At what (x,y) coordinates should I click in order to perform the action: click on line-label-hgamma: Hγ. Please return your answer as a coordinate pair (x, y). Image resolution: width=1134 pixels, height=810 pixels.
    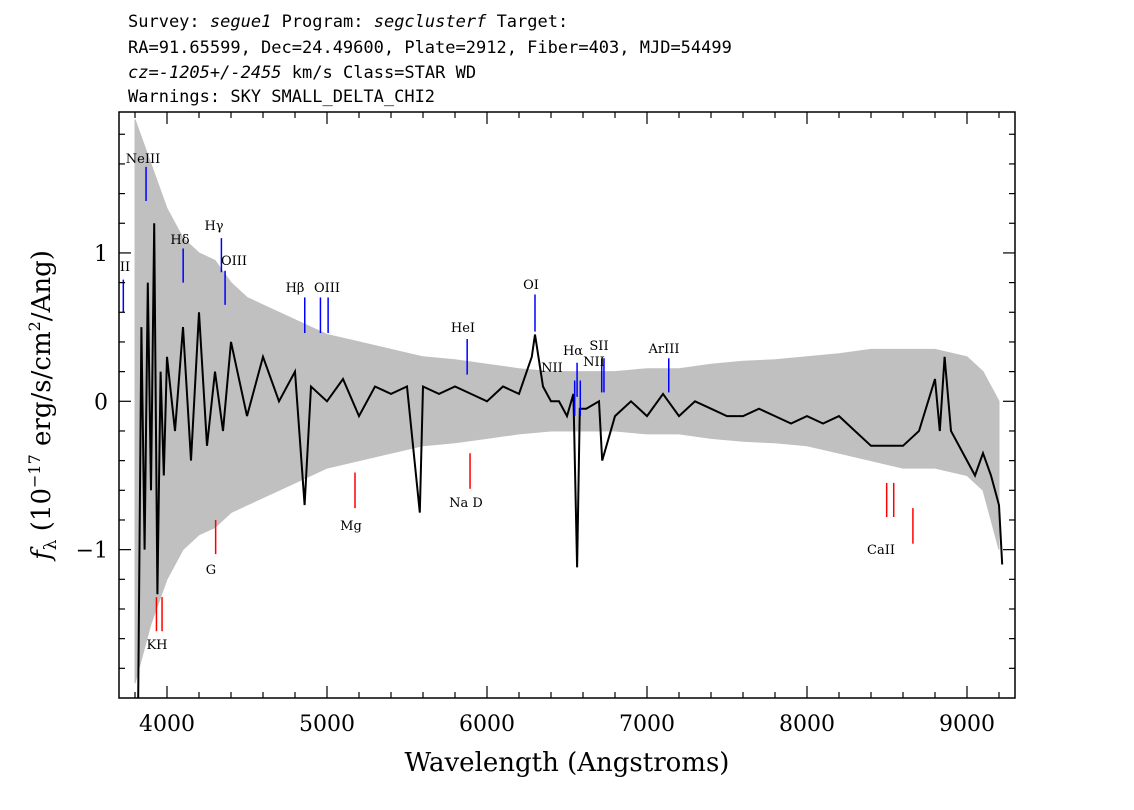
    Looking at the image, I should click on (213, 226).